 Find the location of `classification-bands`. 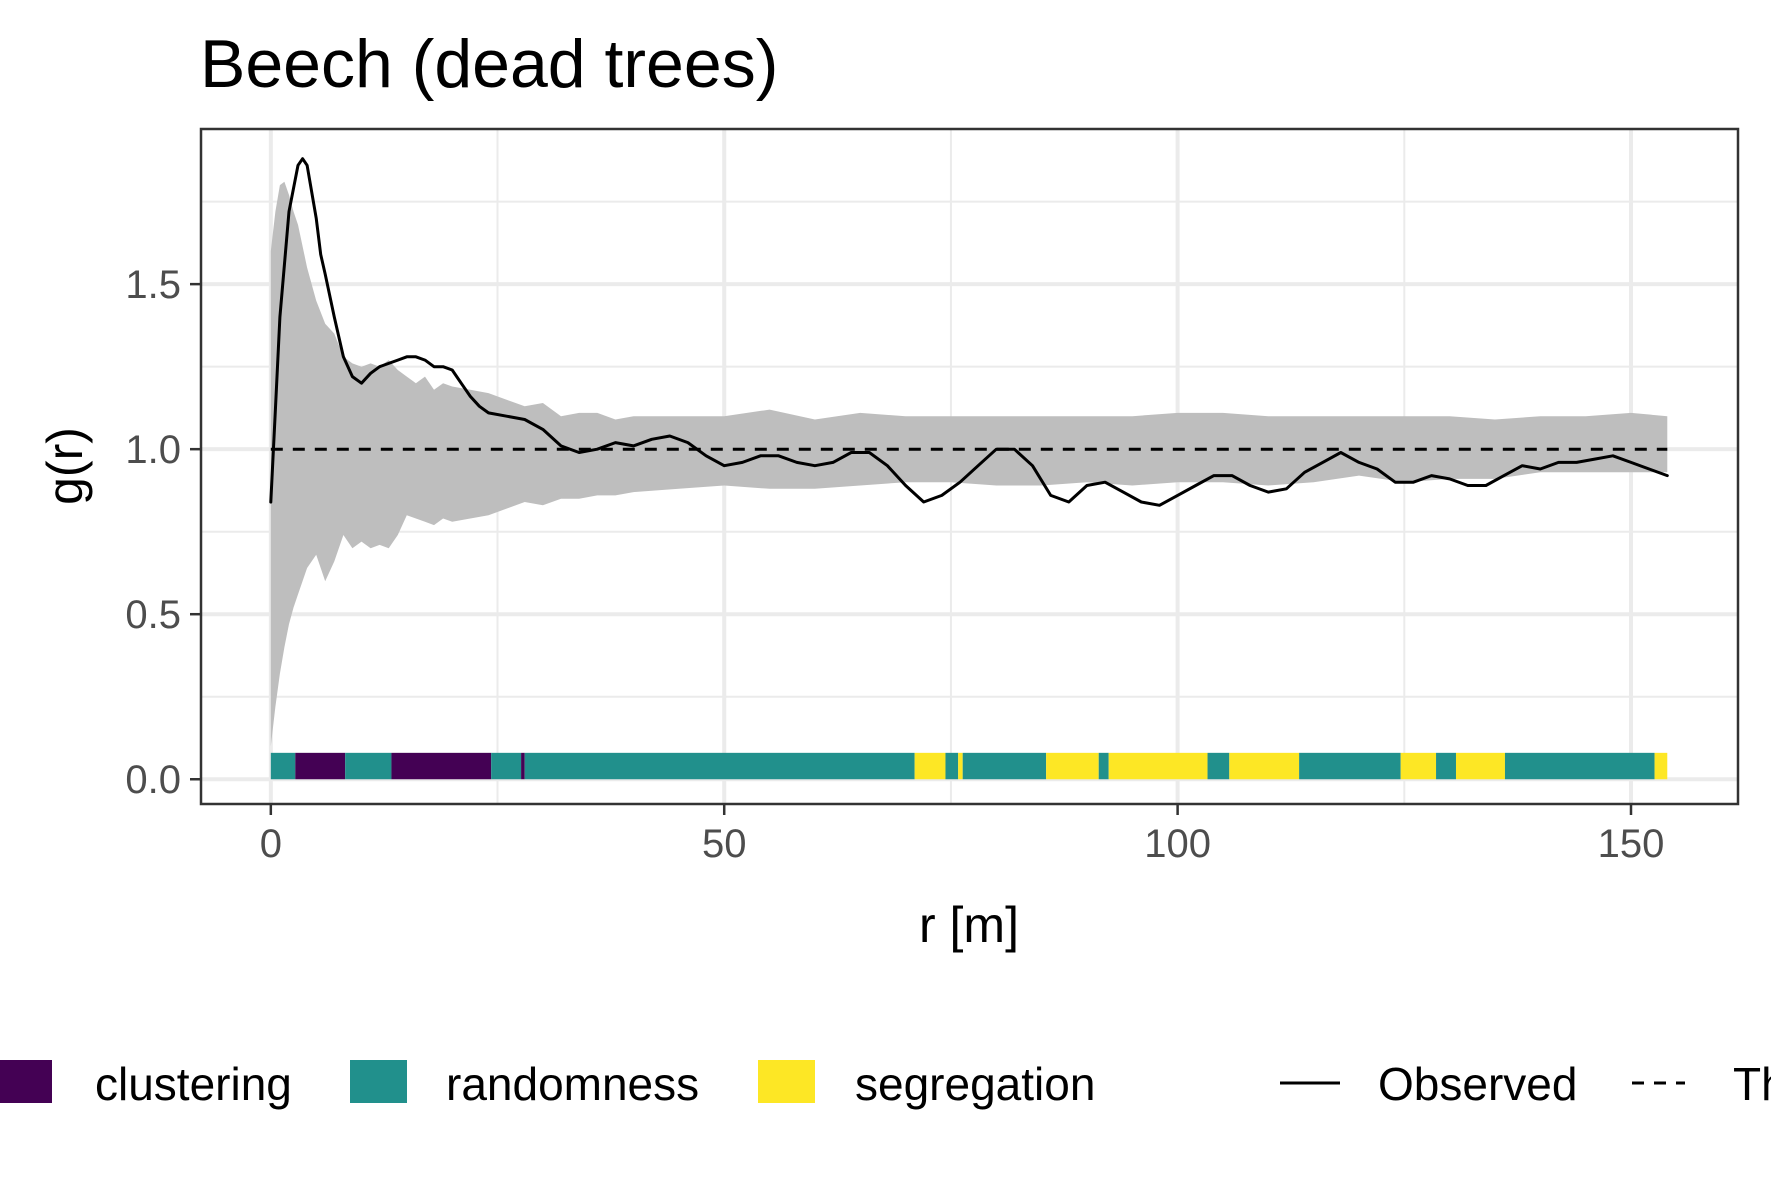

classification-bands is located at coordinates (969, 766).